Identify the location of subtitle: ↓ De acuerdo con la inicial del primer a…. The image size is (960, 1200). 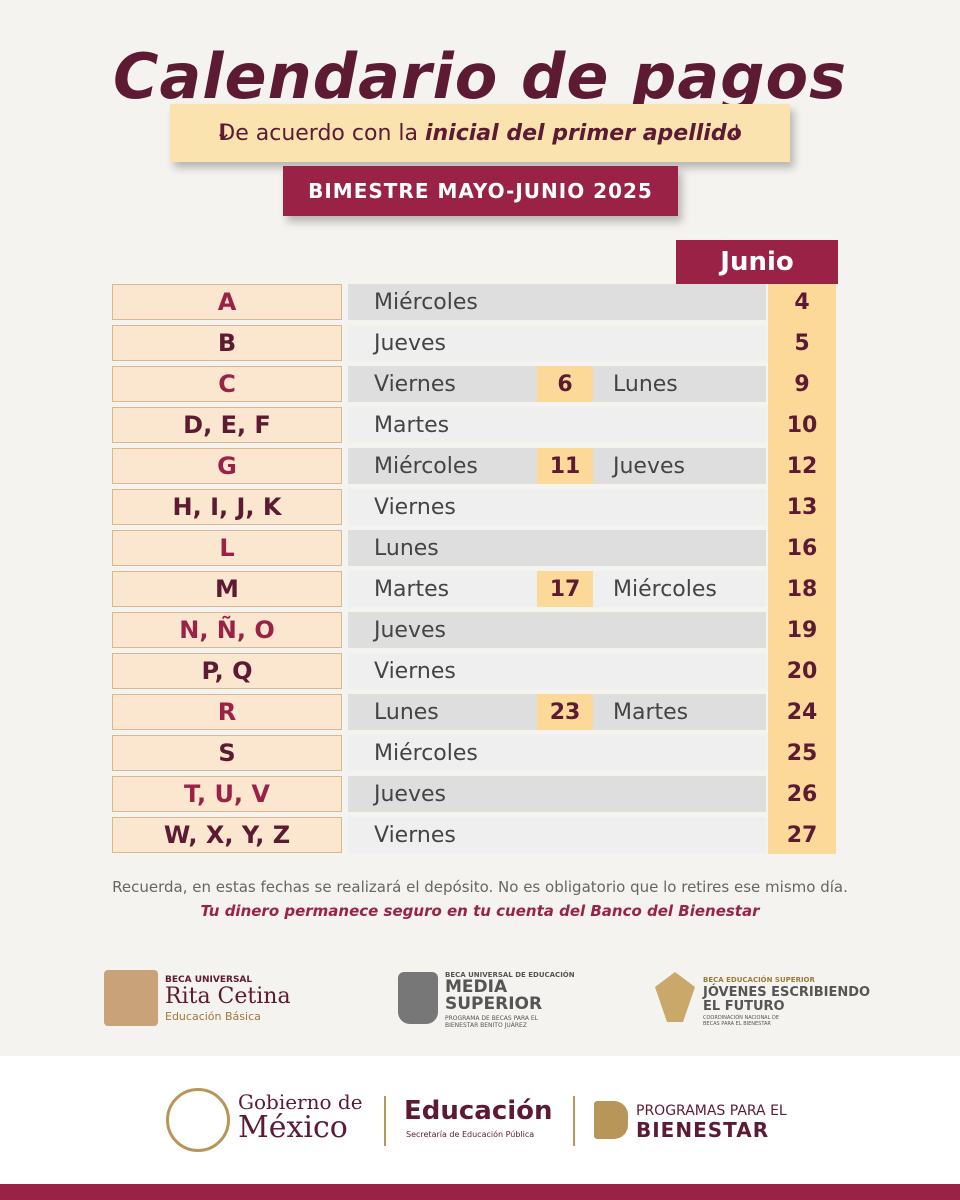
(480, 133).